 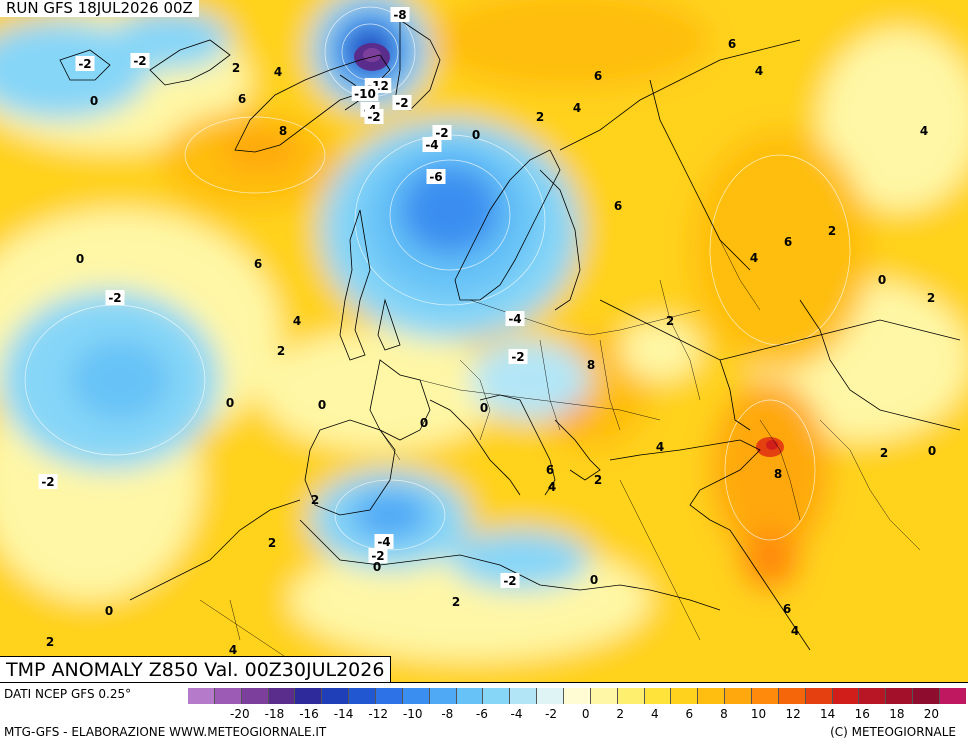 What do you see at coordinates (758, 714) in the screenshot?
I see `color-scale-tick-label: 10` at bounding box center [758, 714].